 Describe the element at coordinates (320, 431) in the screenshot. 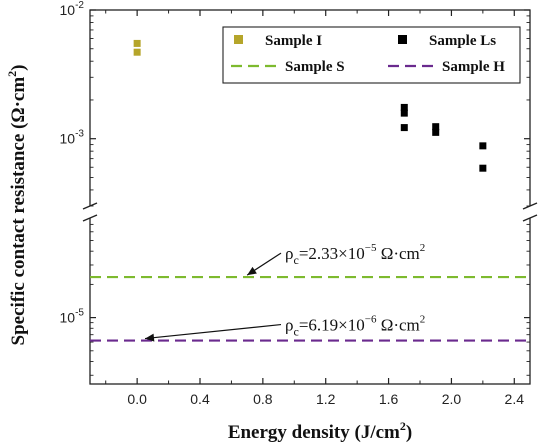

I see `x-axis-title: Energy density (J/cm2)` at that location.